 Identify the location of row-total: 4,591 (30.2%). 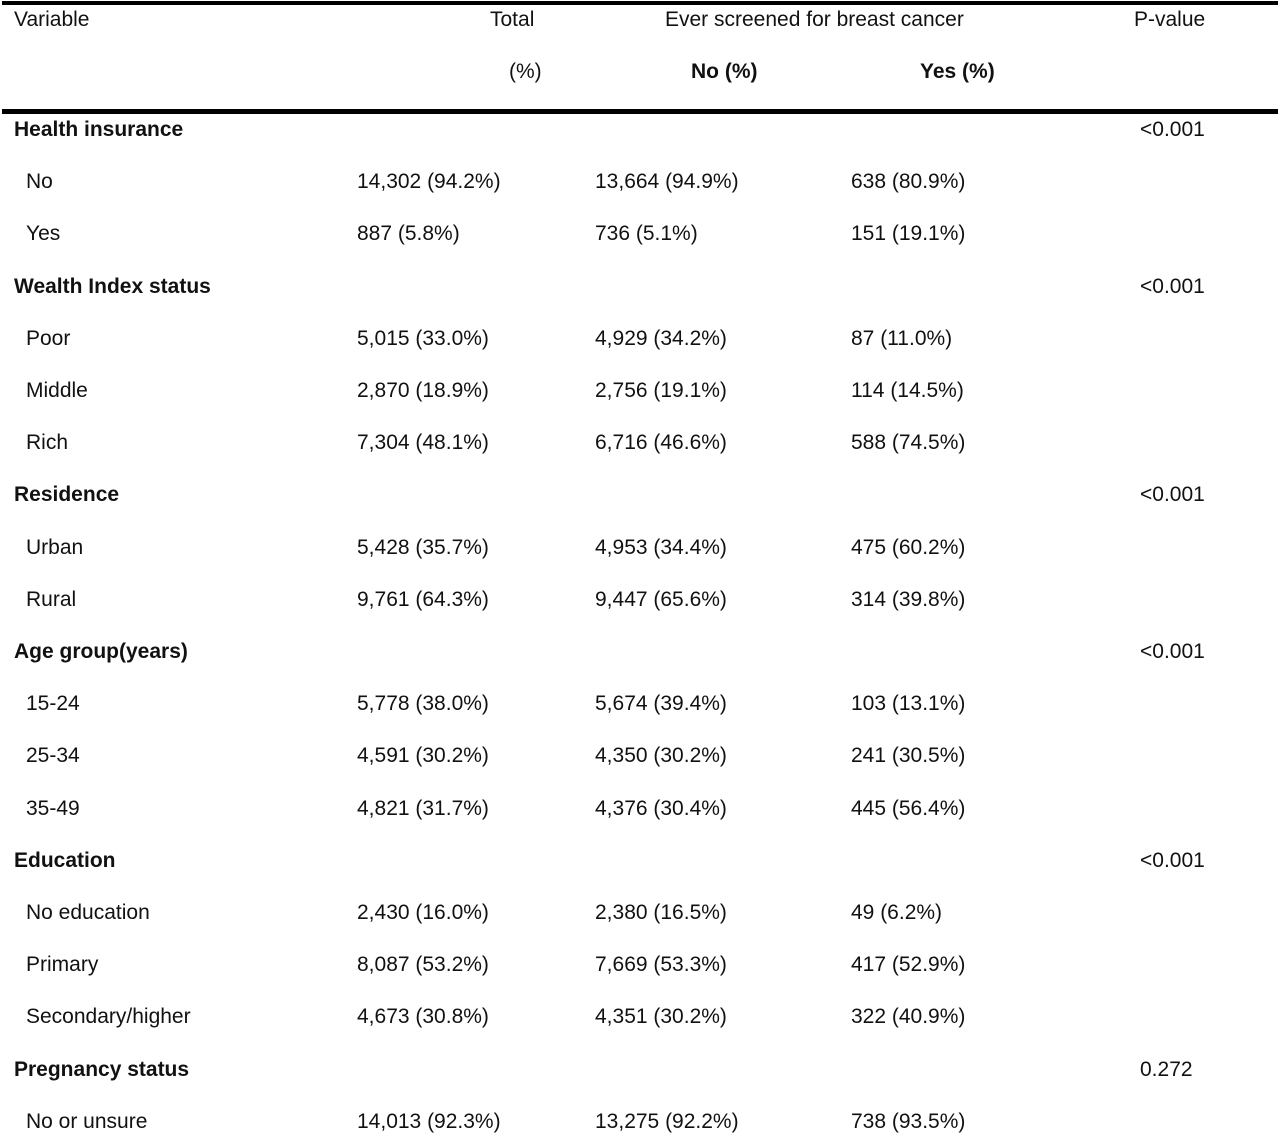
(423, 755).